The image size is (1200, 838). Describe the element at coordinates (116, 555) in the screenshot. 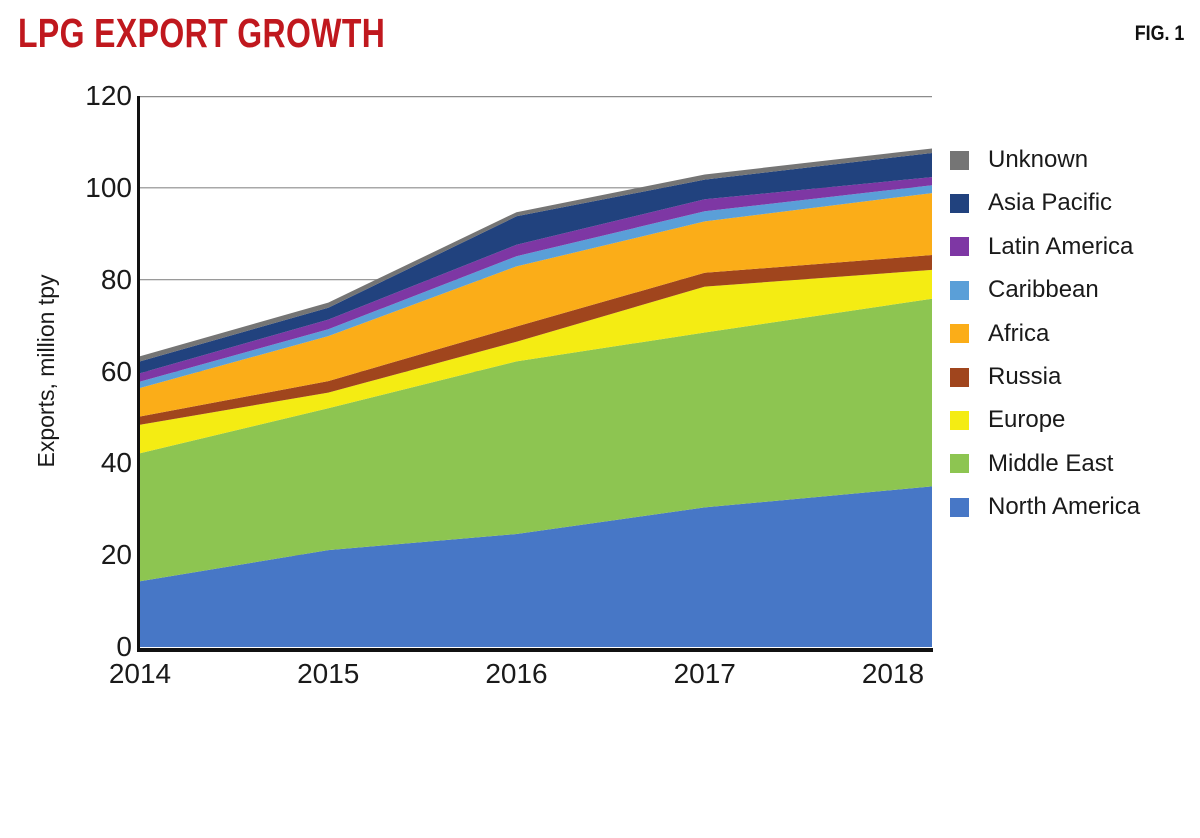

I see `y-tick-label-20: 20` at that location.